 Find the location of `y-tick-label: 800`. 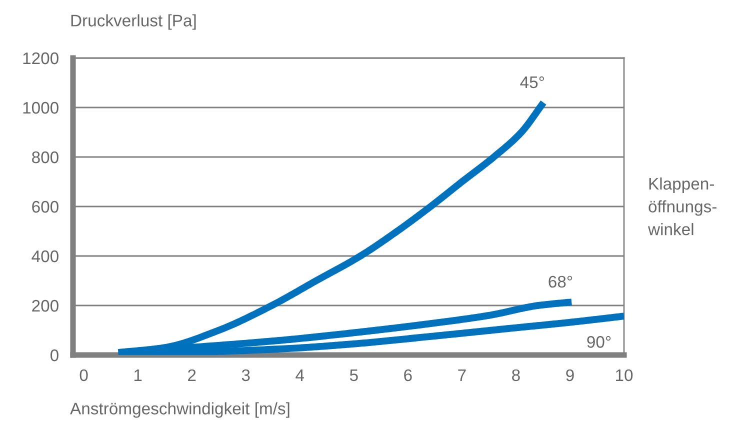

y-tick-label: 800 is located at coordinates (45, 157).